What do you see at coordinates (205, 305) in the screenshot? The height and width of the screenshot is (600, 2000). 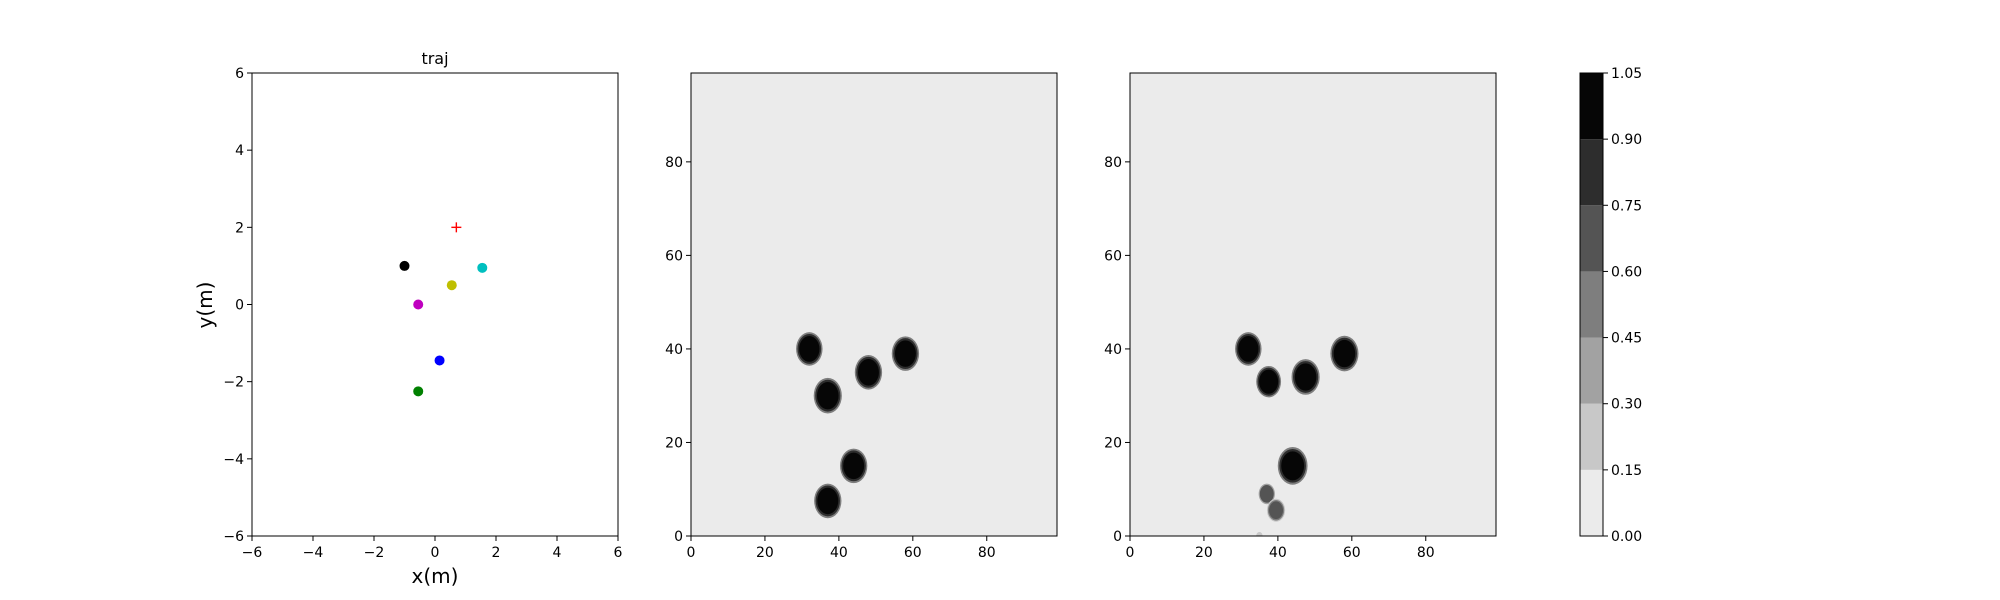 I see `trajectory-y-axis-label: y(m)` at bounding box center [205, 305].